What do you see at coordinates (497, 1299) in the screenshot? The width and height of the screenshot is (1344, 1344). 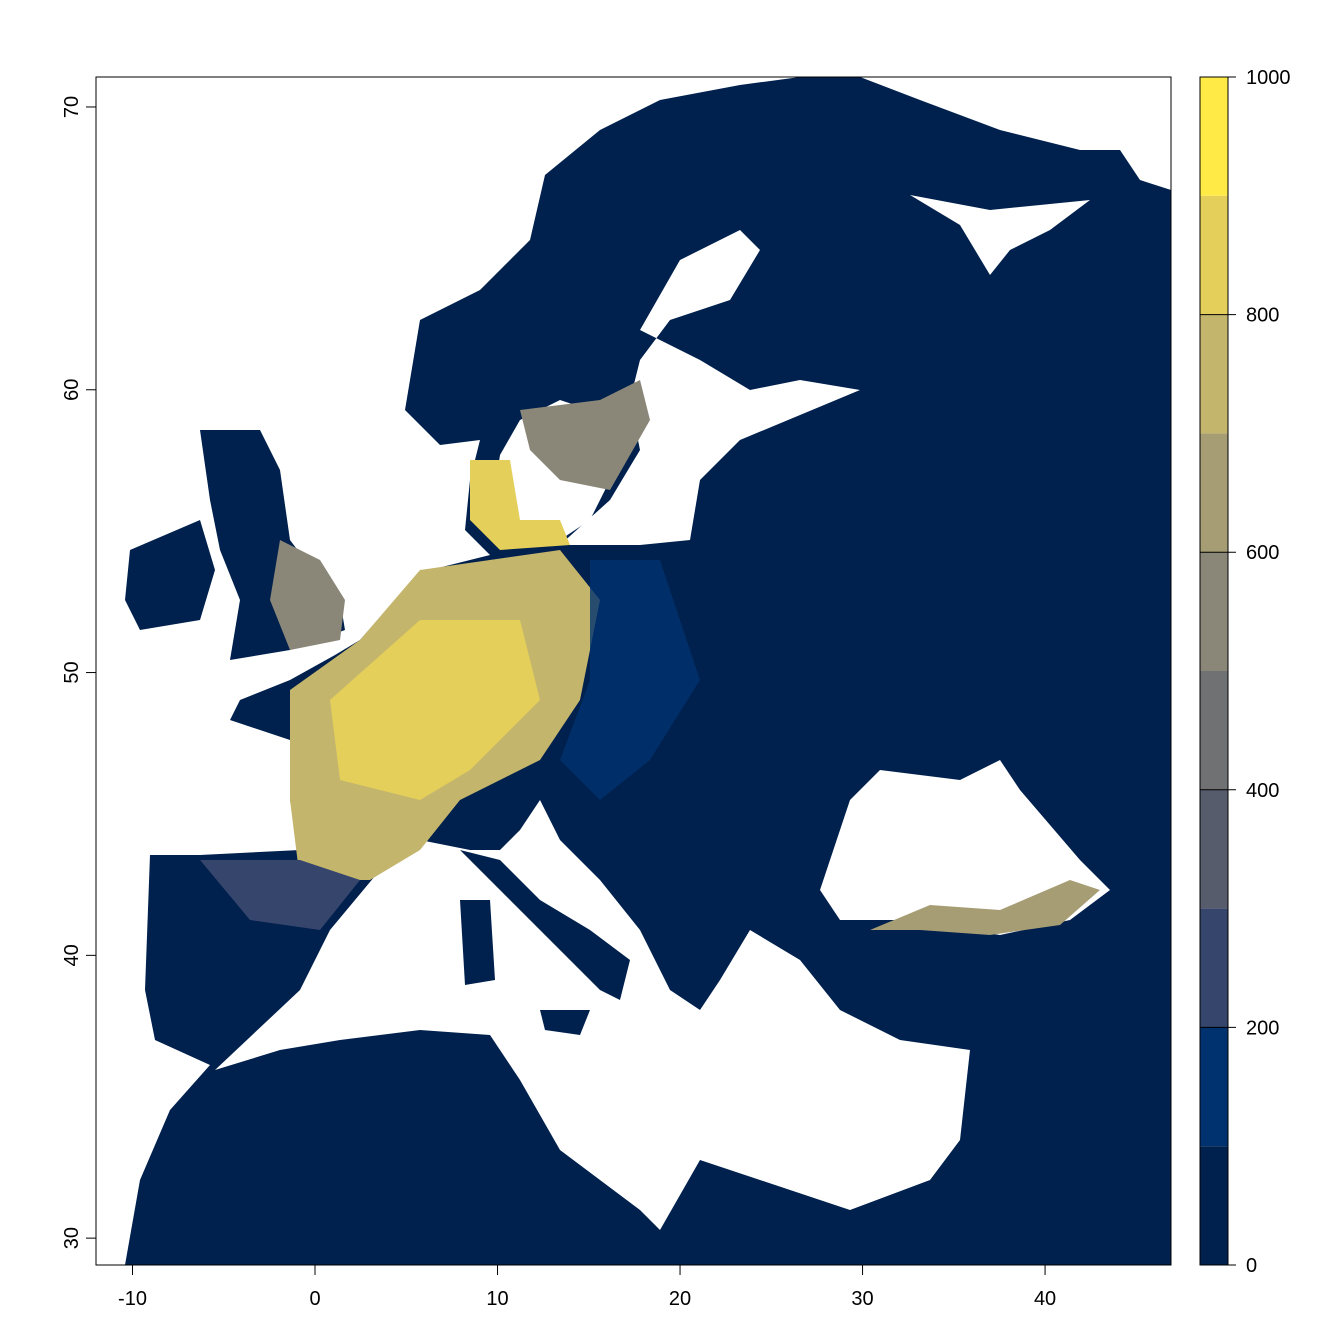 I see `x-tick-label: 10` at bounding box center [497, 1299].